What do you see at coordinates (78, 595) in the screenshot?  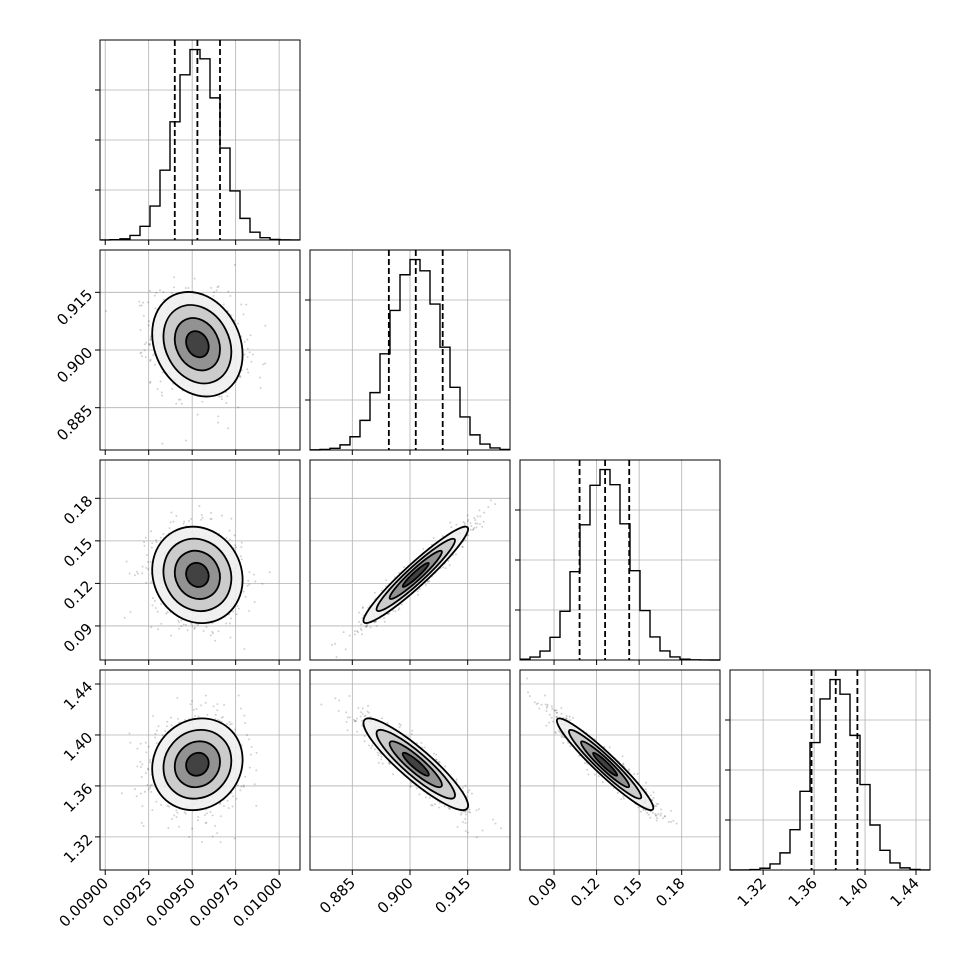 I see `ytick-label: 0.12` at bounding box center [78, 595].